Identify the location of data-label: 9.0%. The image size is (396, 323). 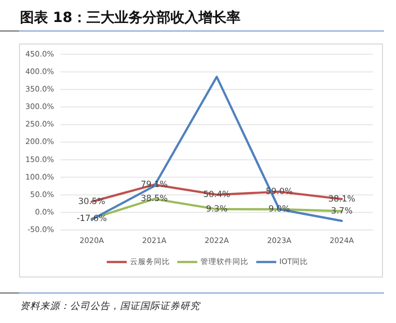
(279, 209).